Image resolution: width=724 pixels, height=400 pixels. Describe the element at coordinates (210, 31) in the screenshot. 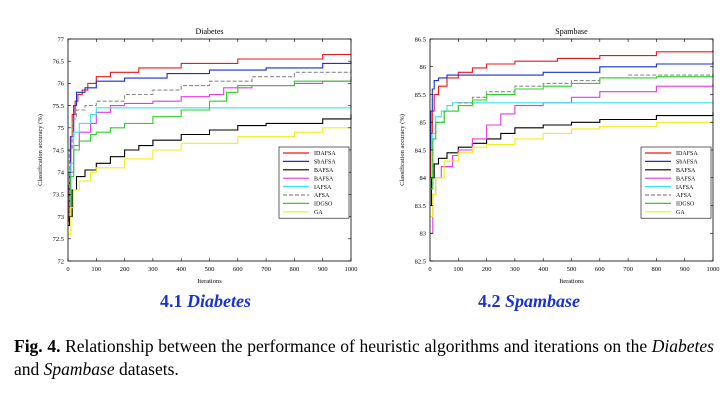

I see `chart-title: Diabetes` at that location.